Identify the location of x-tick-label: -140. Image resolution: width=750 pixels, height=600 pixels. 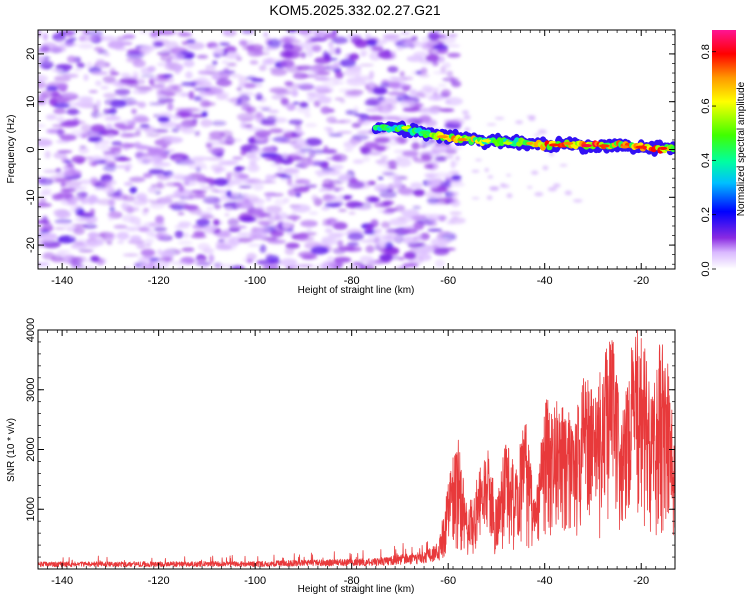
(62, 281).